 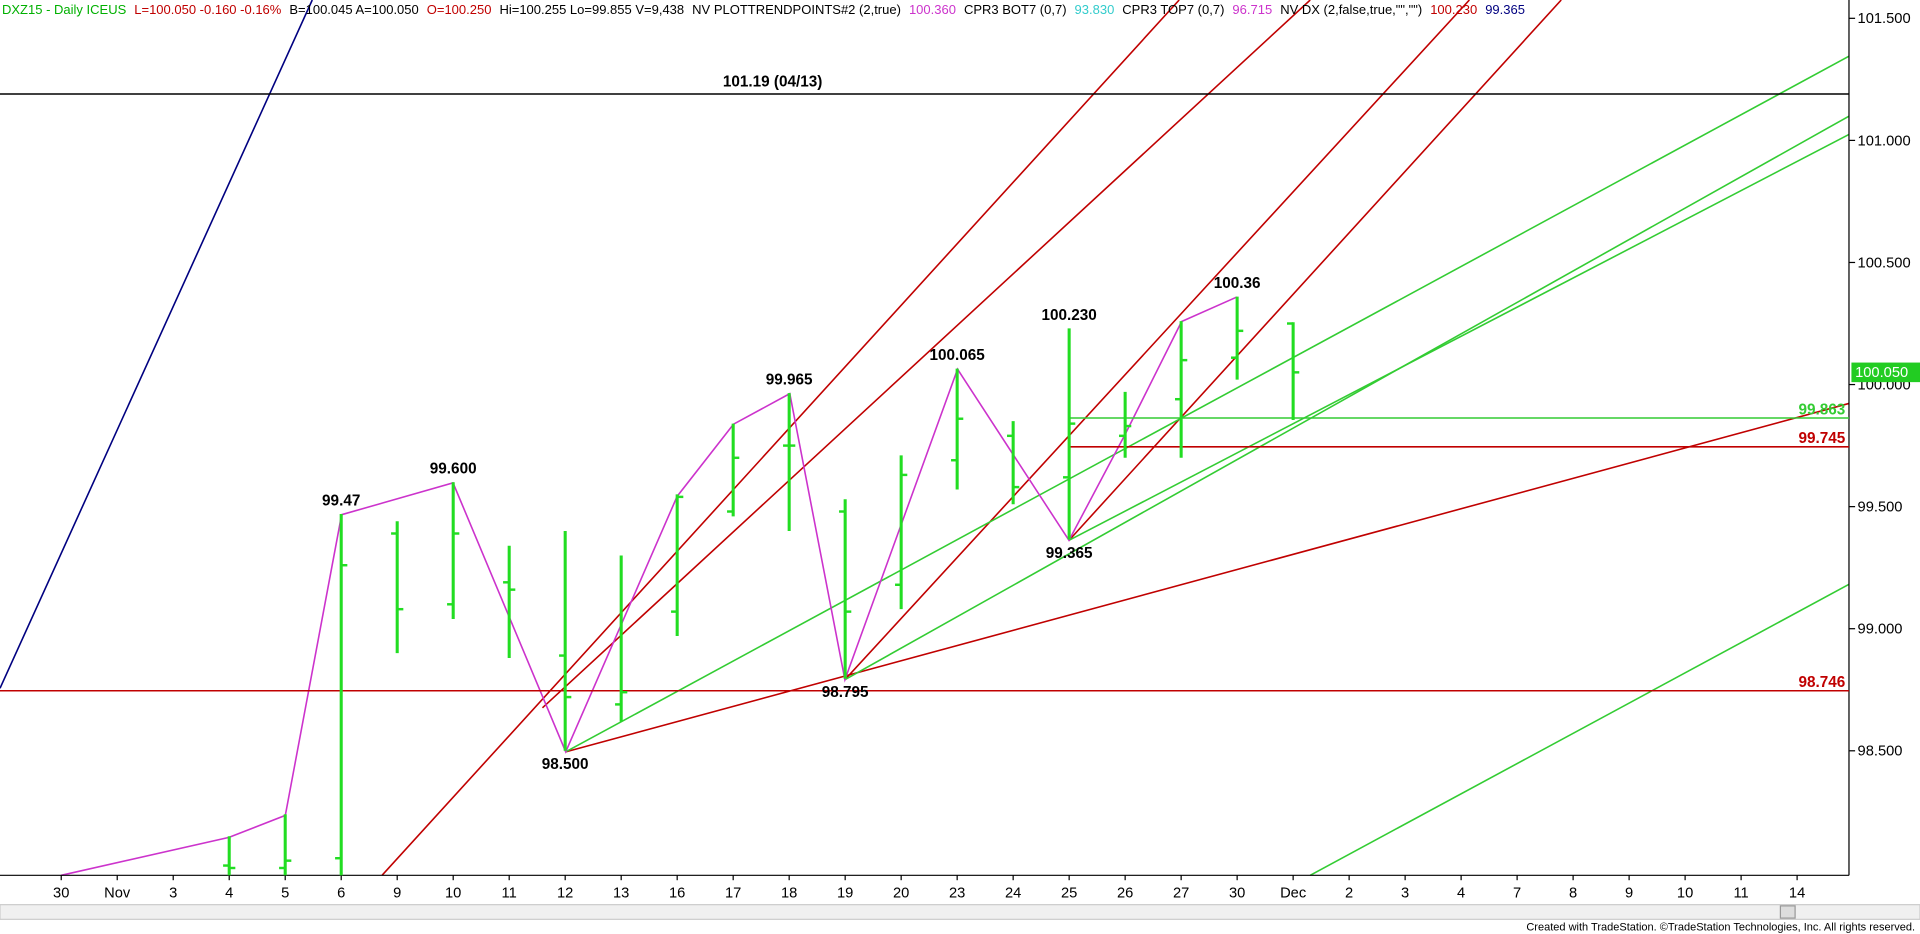 What do you see at coordinates (1884, 263) in the screenshot?
I see `y-tick-label: 100.500` at bounding box center [1884, 263].